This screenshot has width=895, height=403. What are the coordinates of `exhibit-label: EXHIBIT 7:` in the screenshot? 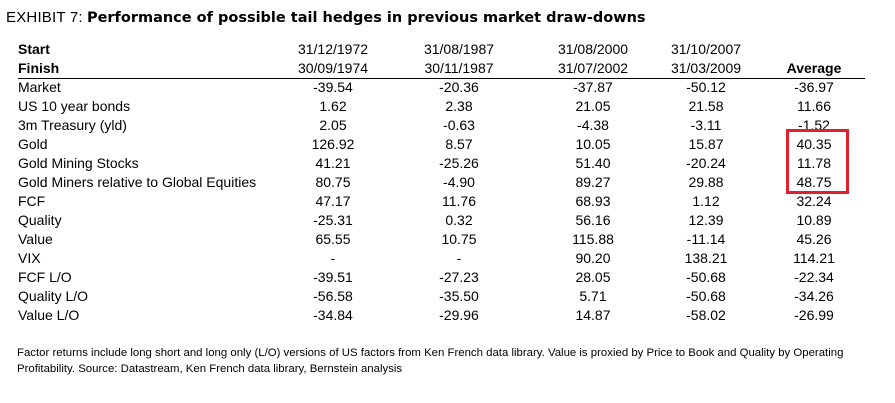 It's located at (44, 17).